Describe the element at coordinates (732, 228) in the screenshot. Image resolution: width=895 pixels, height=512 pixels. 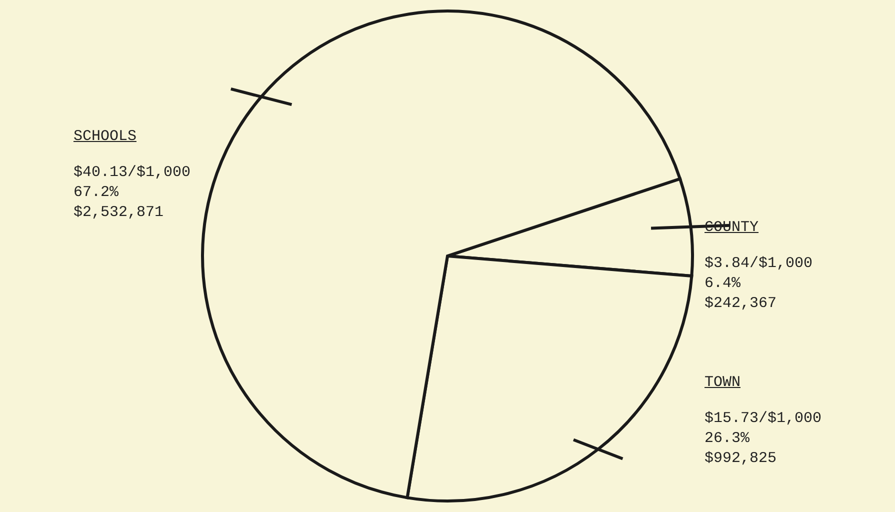
I see `slice-label: COUNTY` at that location.